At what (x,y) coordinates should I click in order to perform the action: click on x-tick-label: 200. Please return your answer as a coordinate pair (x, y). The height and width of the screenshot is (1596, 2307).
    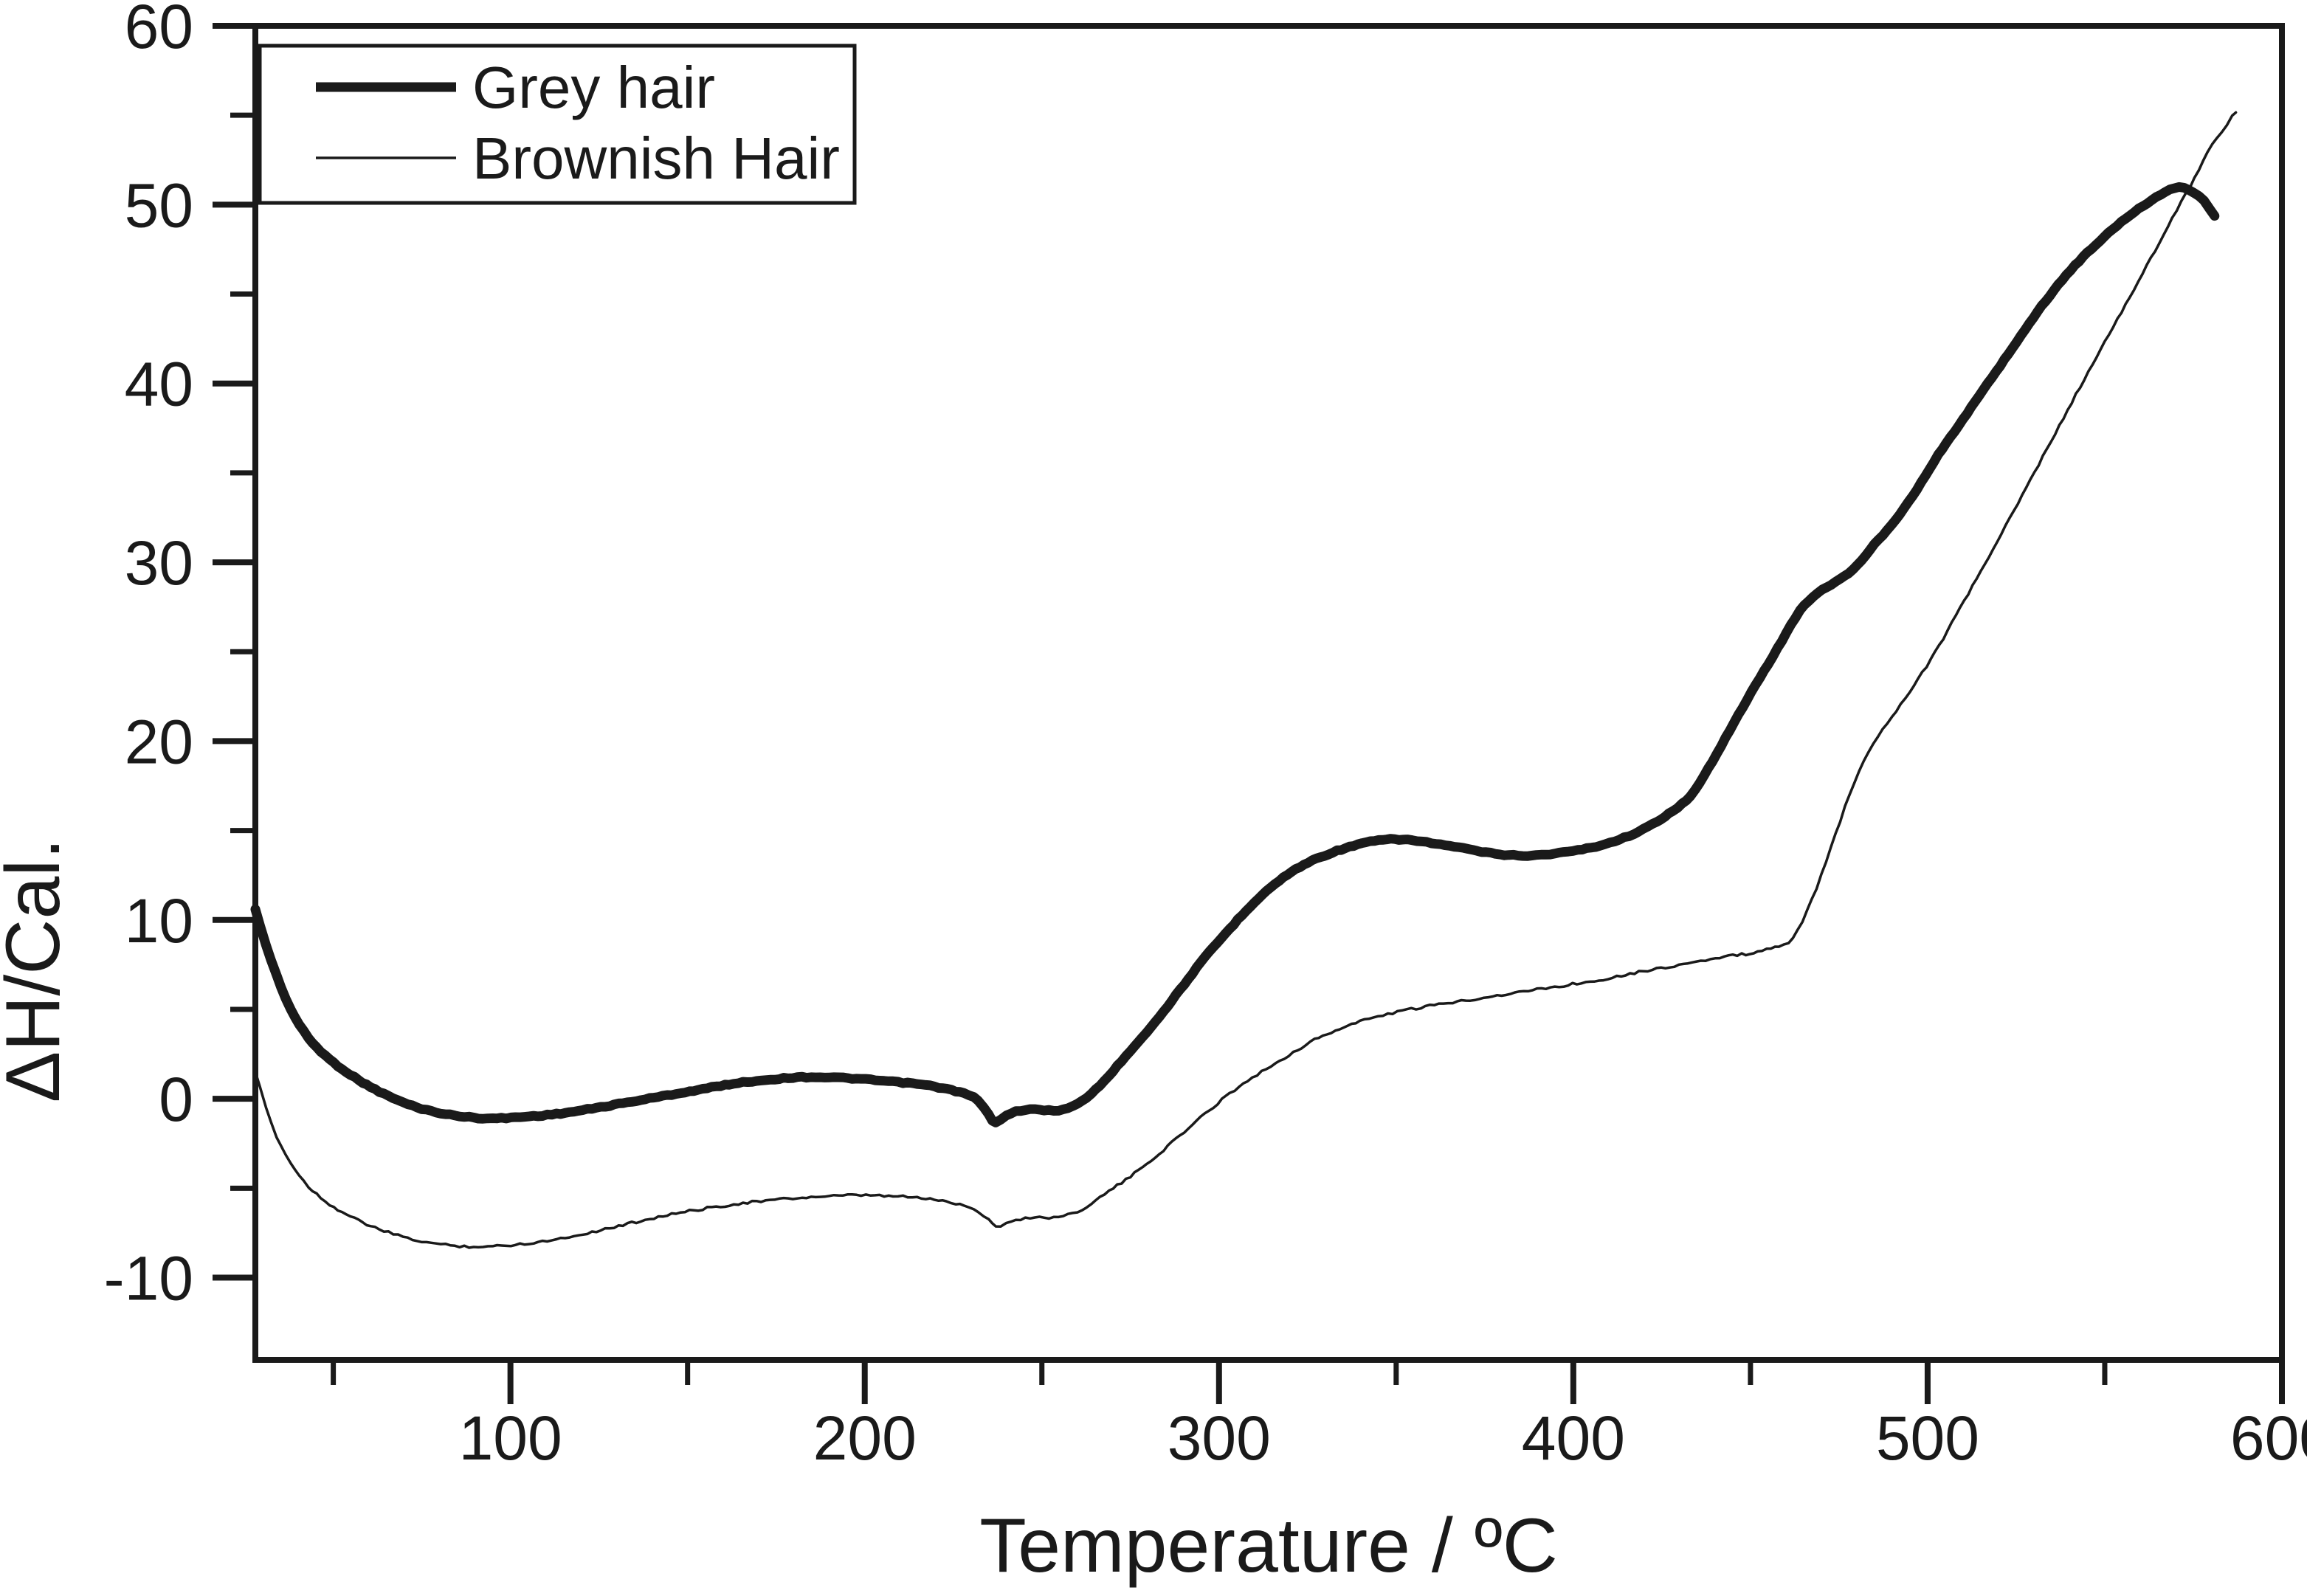
    Looking at the image, I should click on (865, 1438).